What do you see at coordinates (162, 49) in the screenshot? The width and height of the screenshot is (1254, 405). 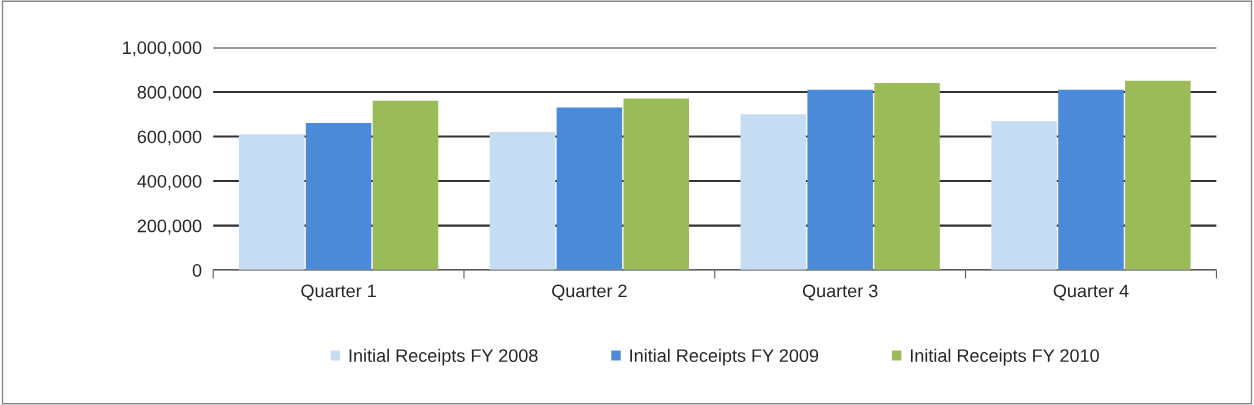 I see `y-tick-label: 1,000,000` at bounding box center [162, 49].